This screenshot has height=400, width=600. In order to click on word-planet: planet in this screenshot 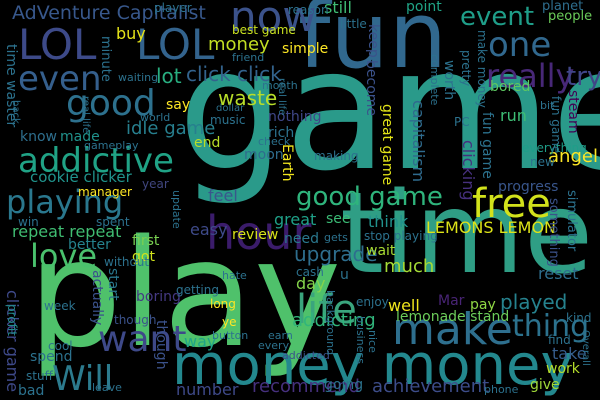, I will do `click(563, 7)`.